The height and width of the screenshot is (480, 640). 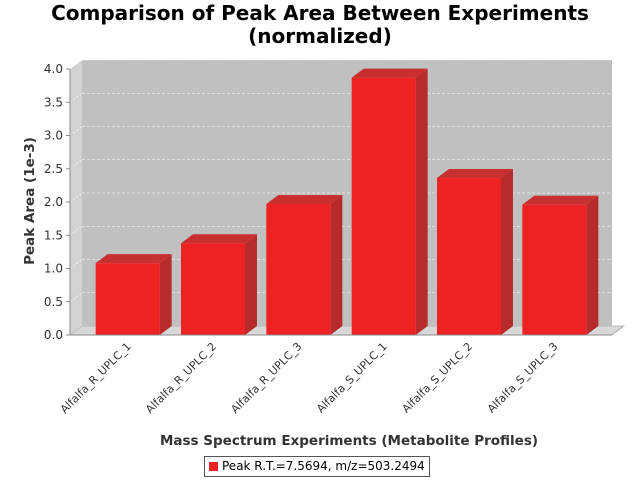 What do you see at coordinates (320, 36) in the screenshot?
I see `chart-title-line-2: (normalized)` at bounding box center [320, 36].